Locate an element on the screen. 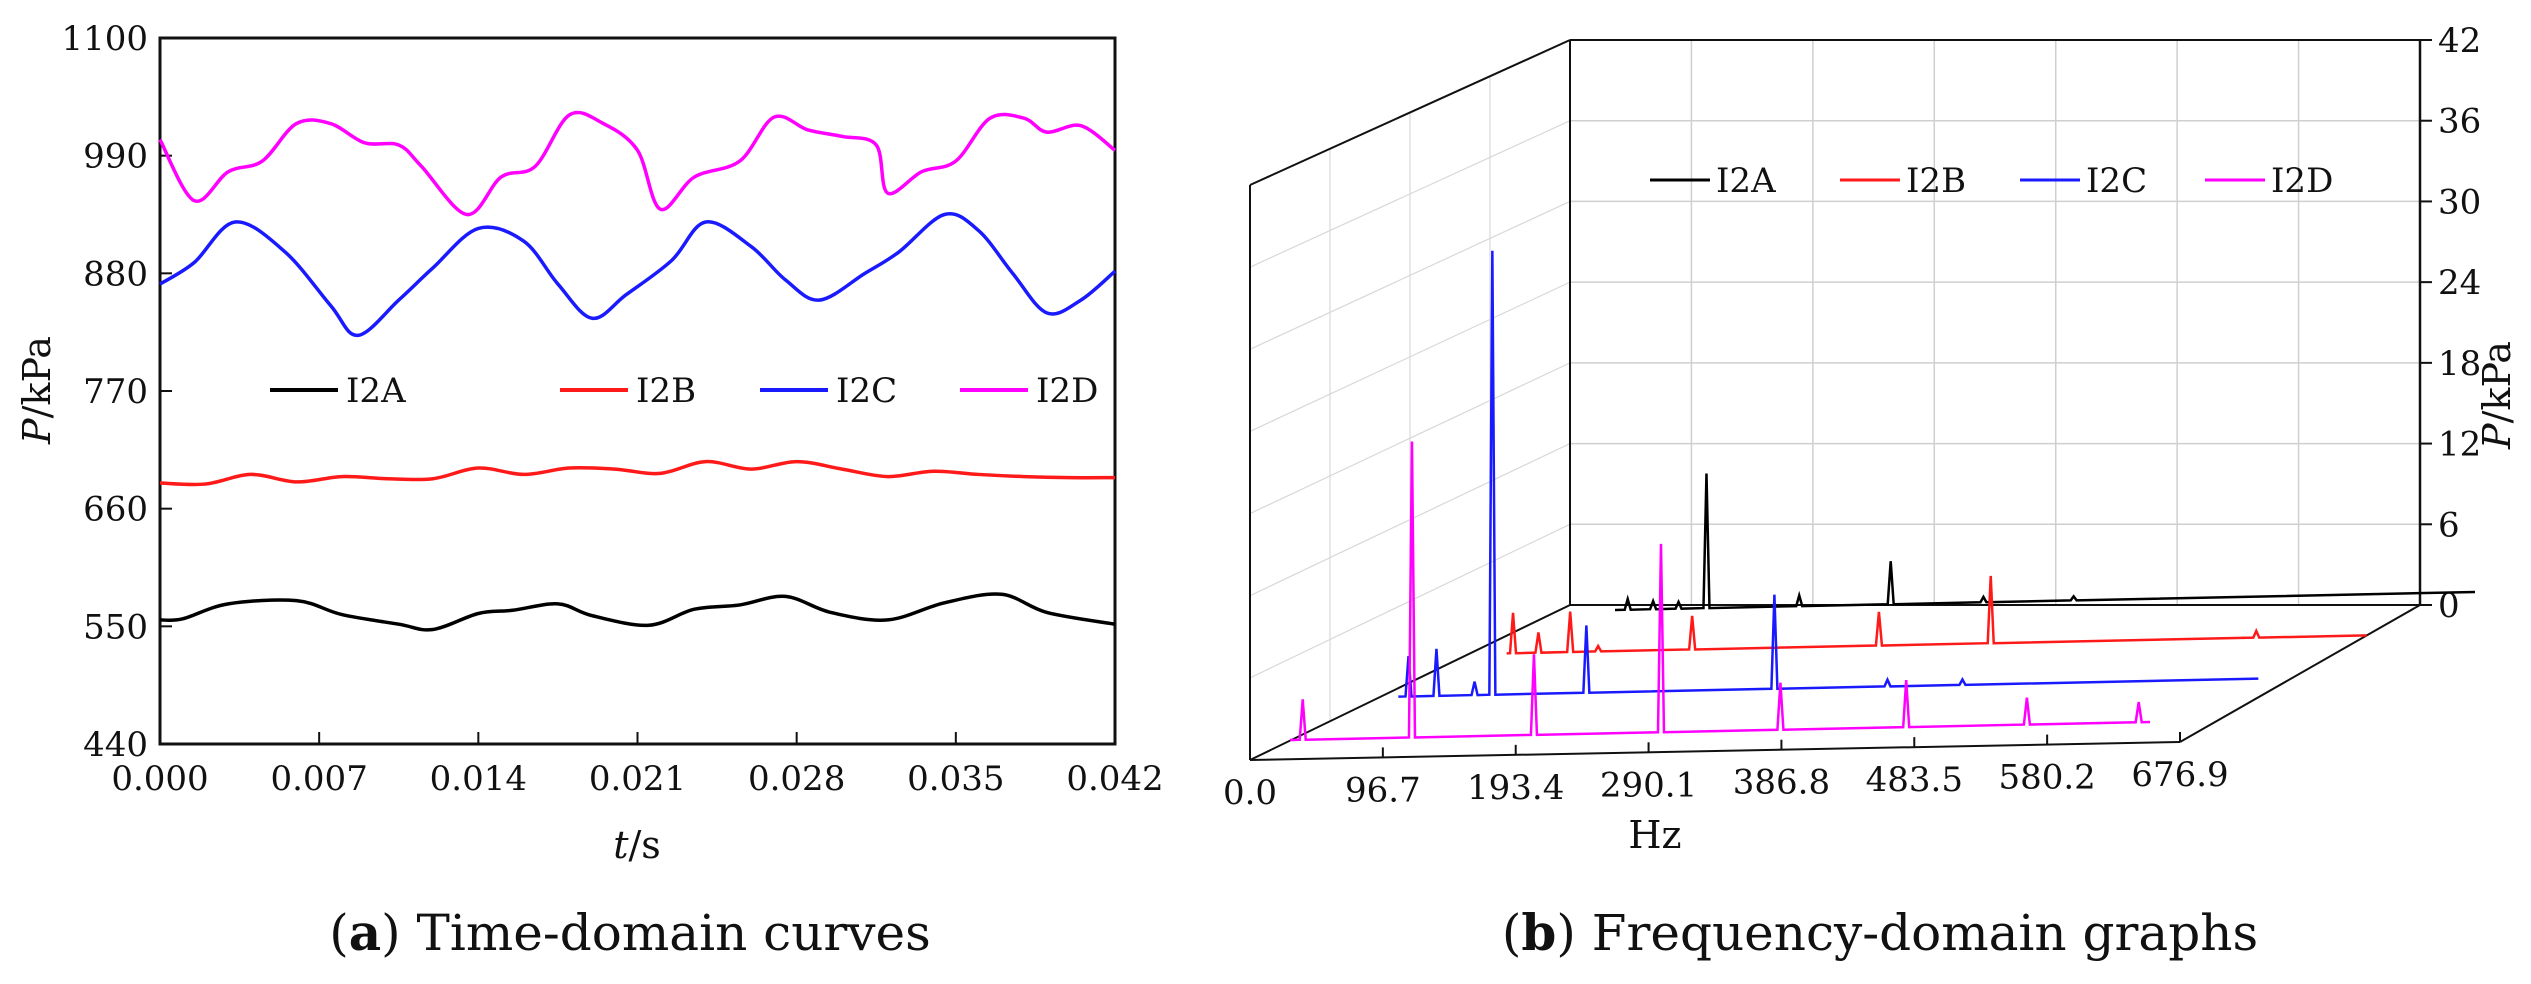  caption-b-label: b is located at coordinates (1538, 932).